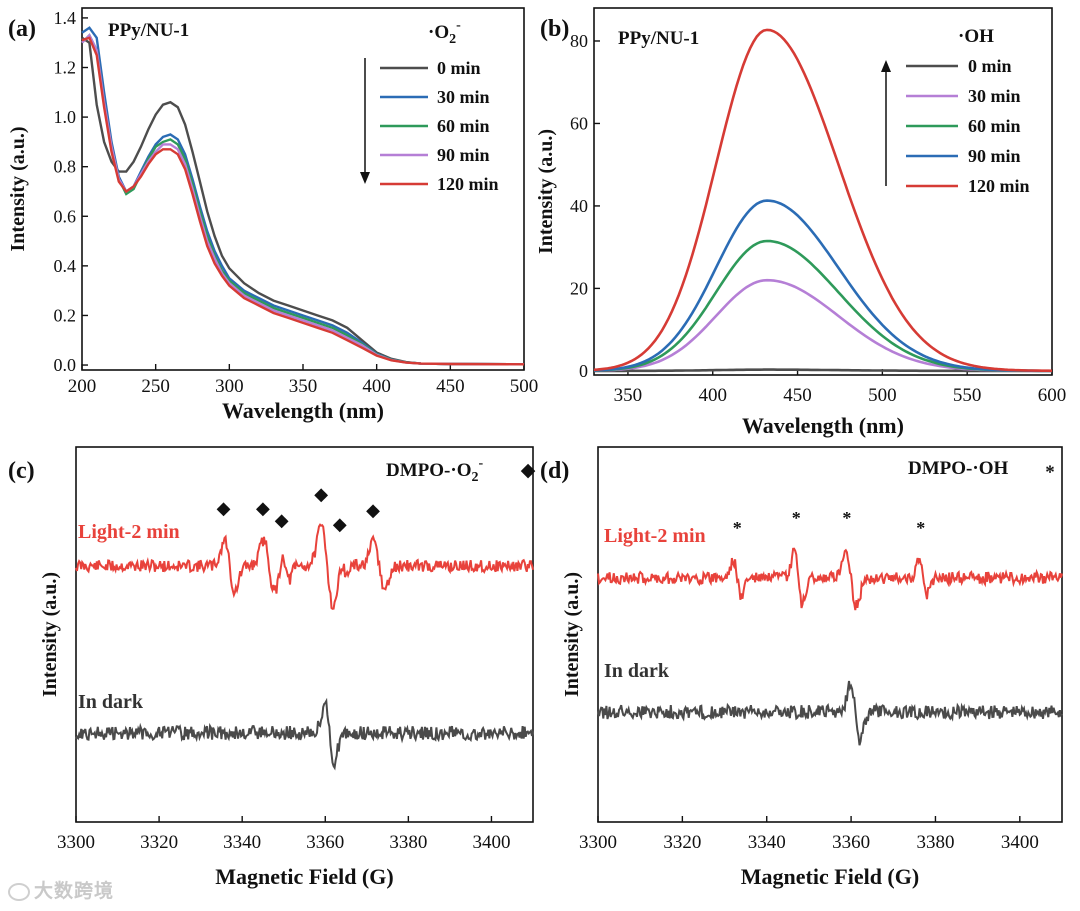 This screenshot has height=911, width=1080. What do you see at coordinates (242, 842) in the screenshot?
I see `panel-c-xtick-label: 3340` at bounding box center [242, 842].